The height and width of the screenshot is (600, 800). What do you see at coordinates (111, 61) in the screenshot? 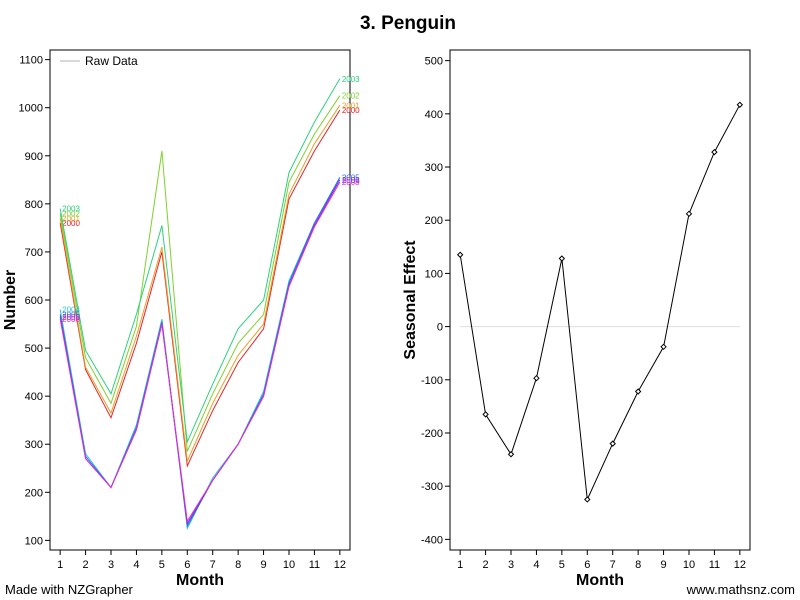
I see `legend-label: Raw Data` at bounding box center [111, 61].